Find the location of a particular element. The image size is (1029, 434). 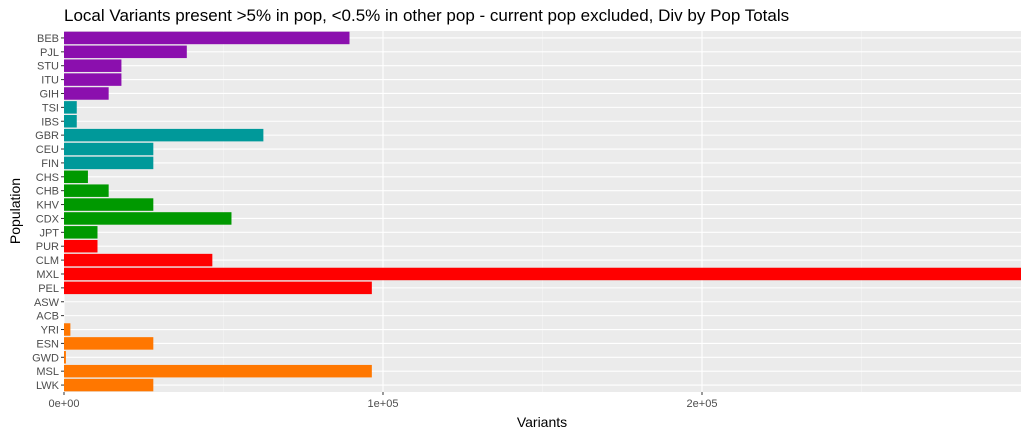

bar-lwk is located at coordinates (109, 385).